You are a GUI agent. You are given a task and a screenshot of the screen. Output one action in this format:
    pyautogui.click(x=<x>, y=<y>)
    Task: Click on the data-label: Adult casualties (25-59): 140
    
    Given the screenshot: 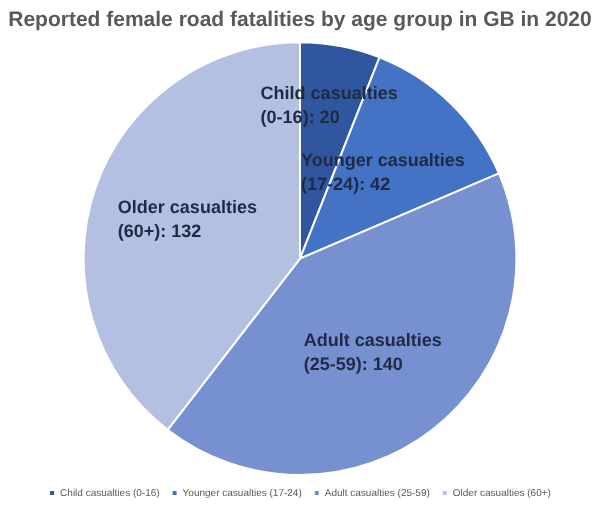 What is the action you would take?
    pyautogui.click(x=372, y=351)
    